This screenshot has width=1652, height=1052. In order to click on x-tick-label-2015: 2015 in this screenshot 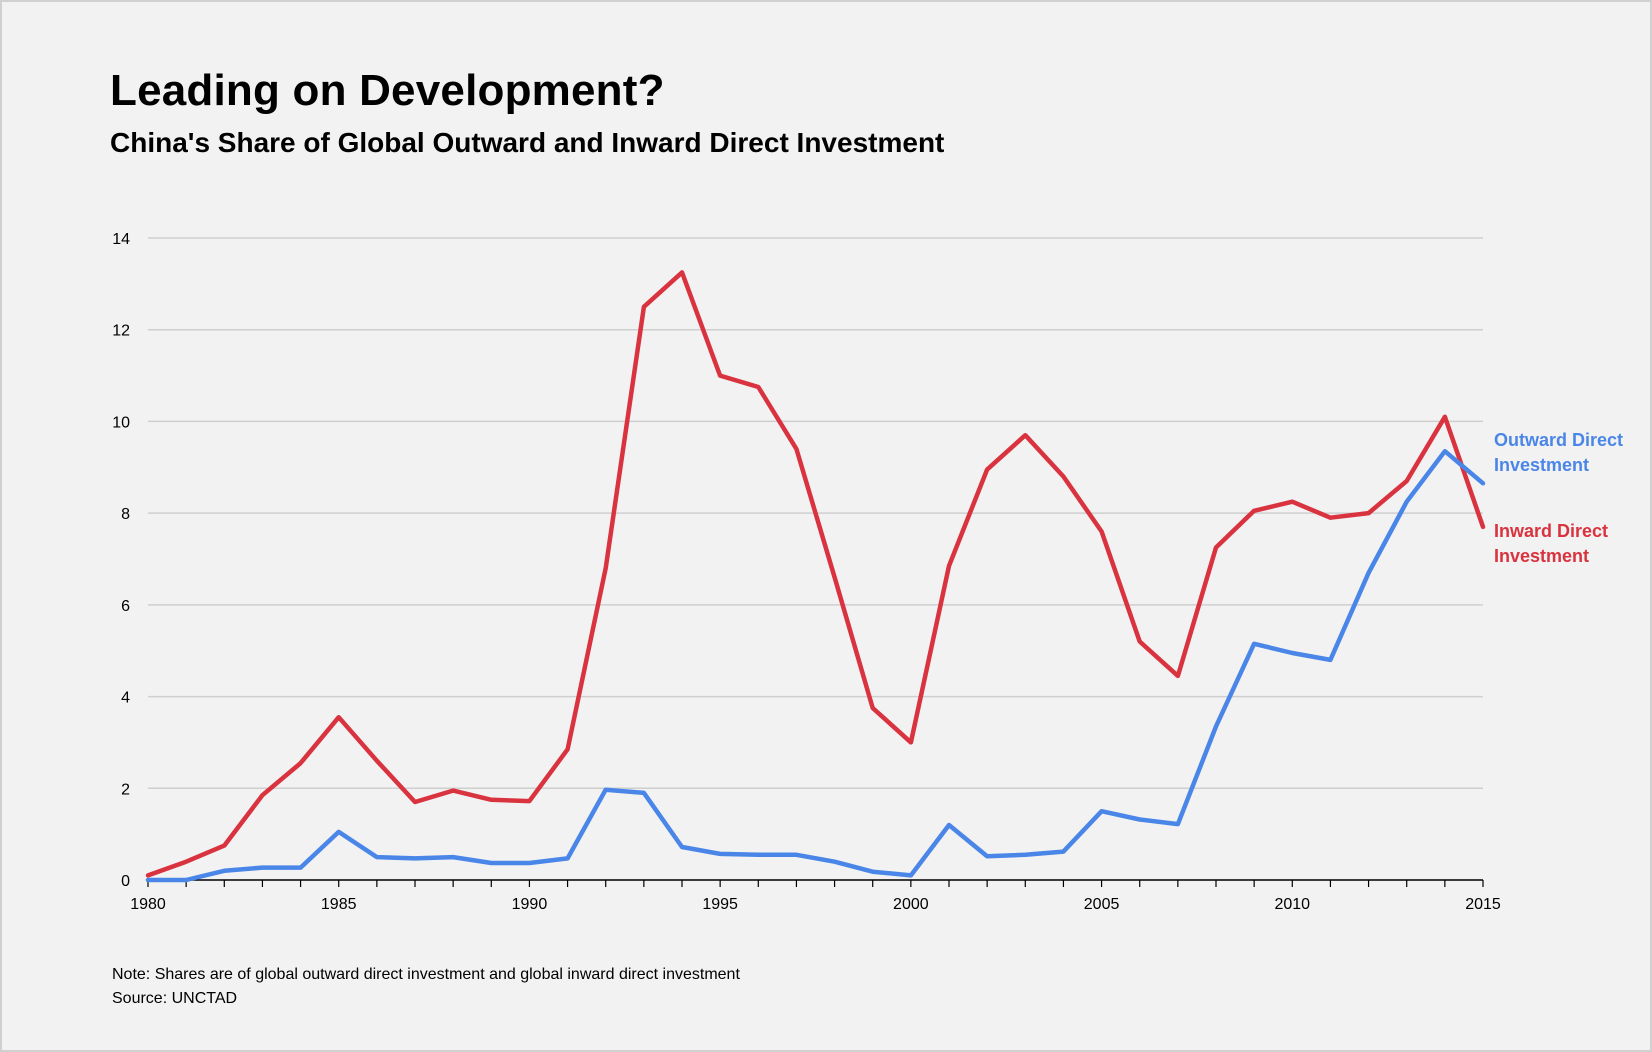, I will do `click(1483, 904)`.